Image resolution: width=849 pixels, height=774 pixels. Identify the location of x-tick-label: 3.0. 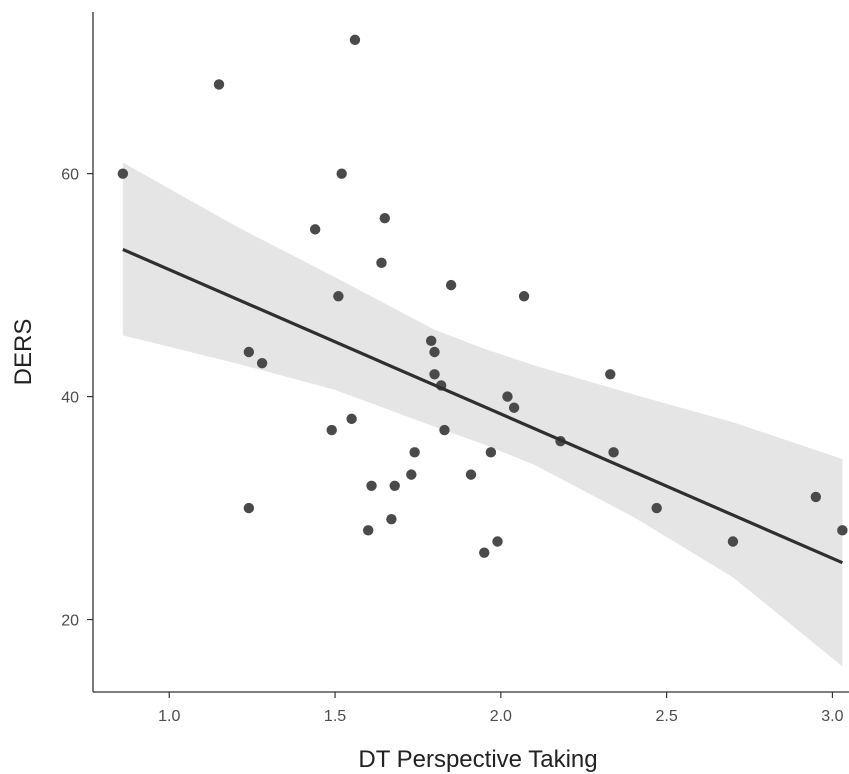
(832, 716).